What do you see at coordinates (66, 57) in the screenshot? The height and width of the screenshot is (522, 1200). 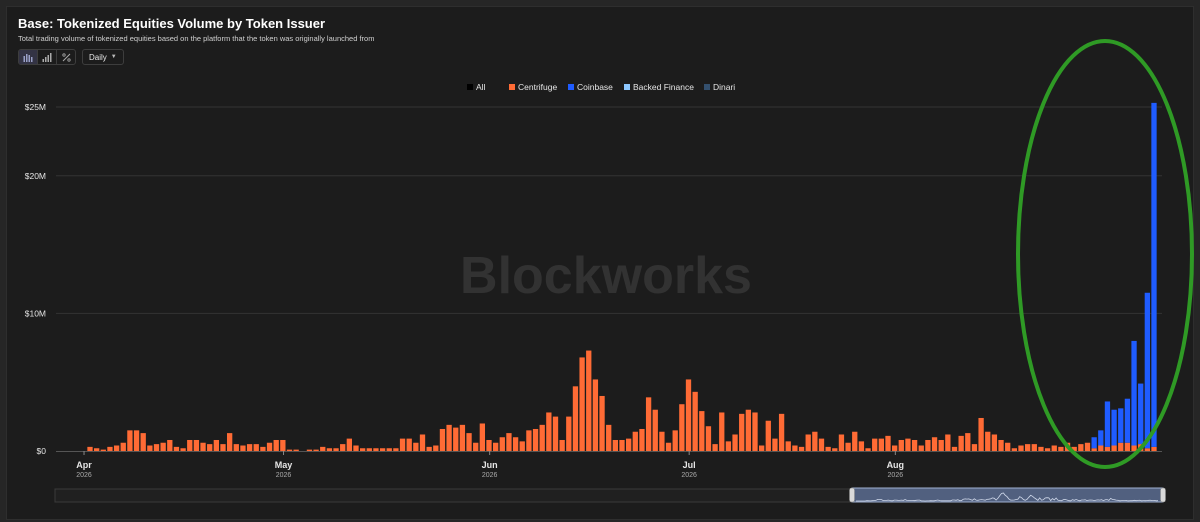 I see `percent-icon` at bounding box center [66, 57].